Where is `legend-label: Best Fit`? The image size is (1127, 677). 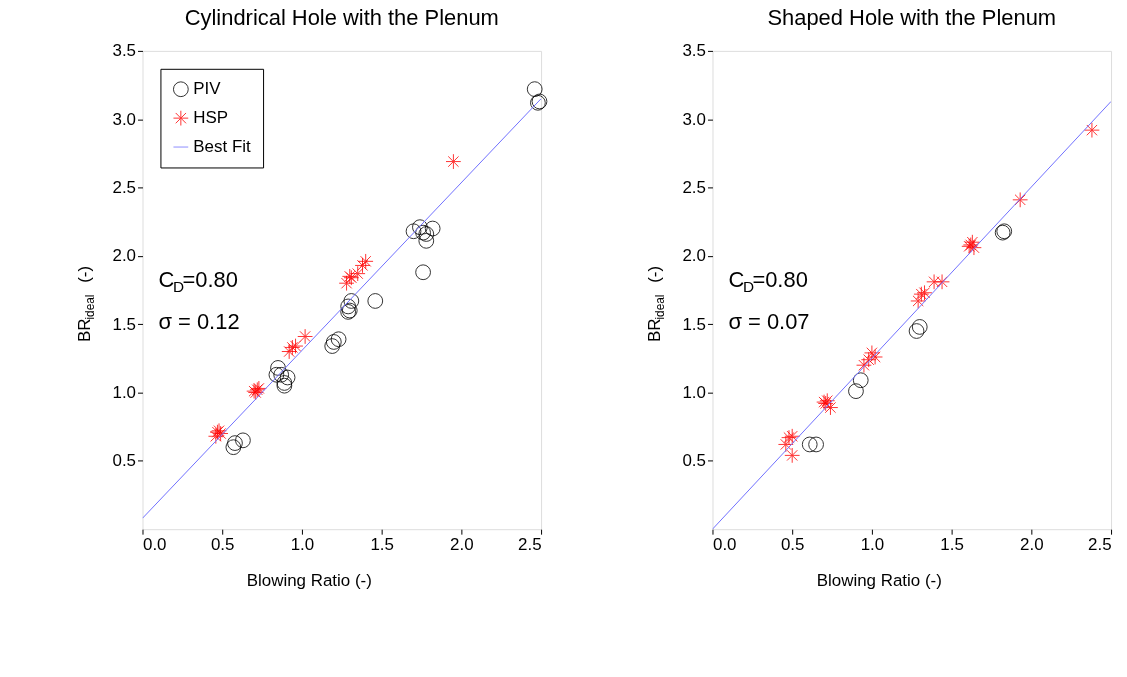
legend-label: Best Fit is located at coordinates (222, 147).